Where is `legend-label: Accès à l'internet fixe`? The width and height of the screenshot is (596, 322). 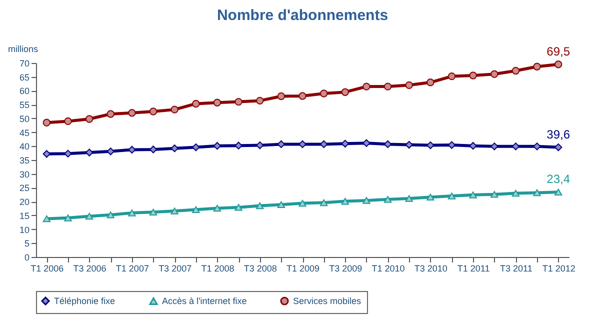
legend-label: Accès à l'internet fixe is located at coordinates (204, 301).